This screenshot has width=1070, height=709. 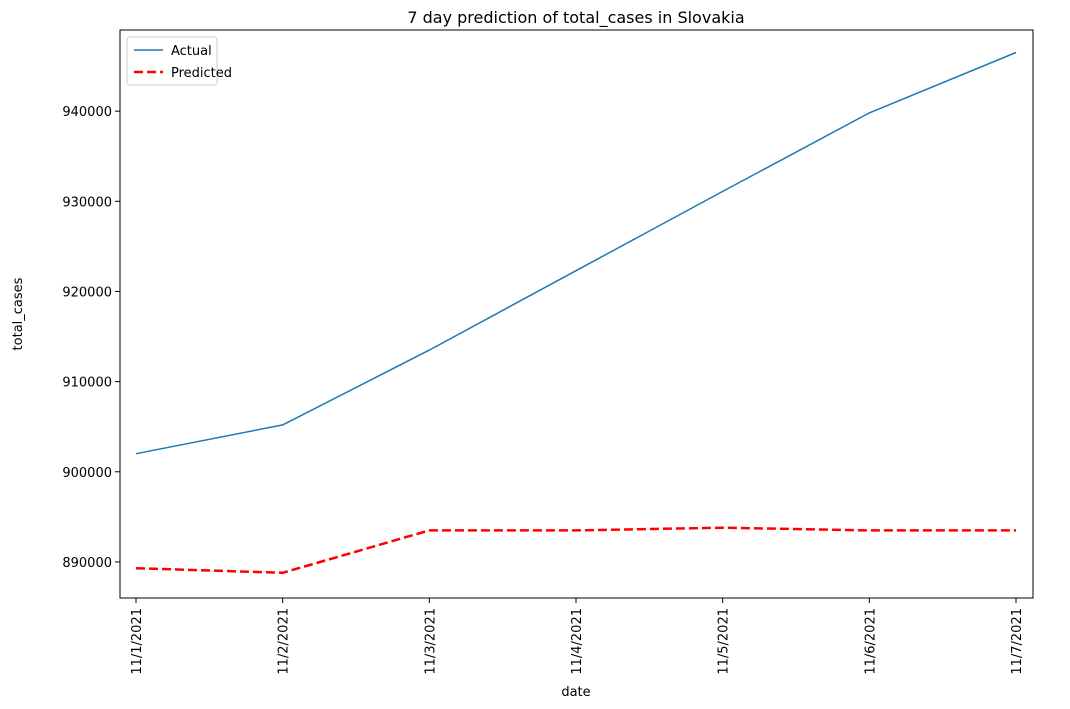 I want to click on y-axis: 890000 900000 910000 920000 930000 940000, so click(x=91, y=338).